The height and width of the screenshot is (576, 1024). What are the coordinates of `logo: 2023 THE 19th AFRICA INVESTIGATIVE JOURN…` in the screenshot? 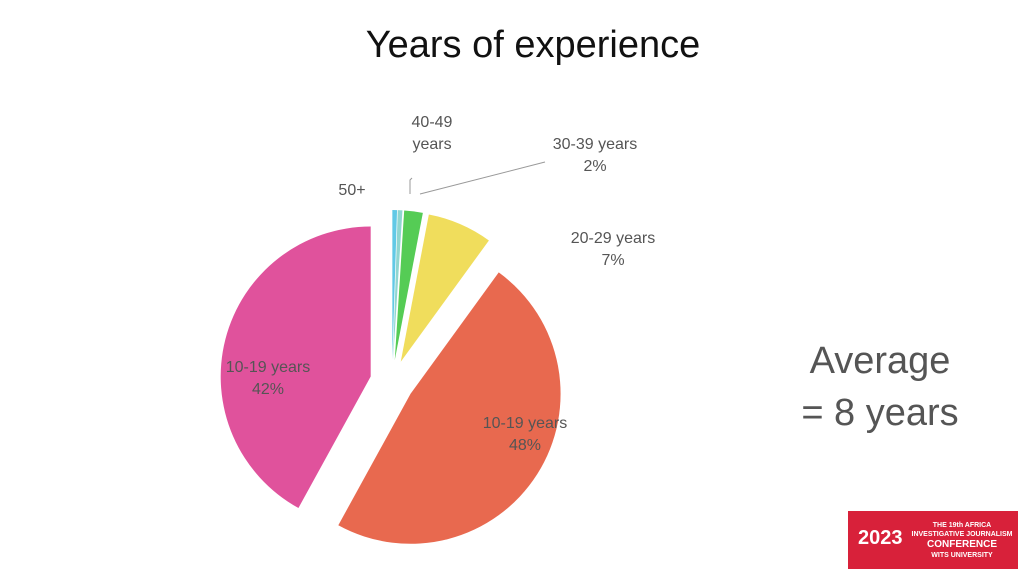 It's located at (933, 540).